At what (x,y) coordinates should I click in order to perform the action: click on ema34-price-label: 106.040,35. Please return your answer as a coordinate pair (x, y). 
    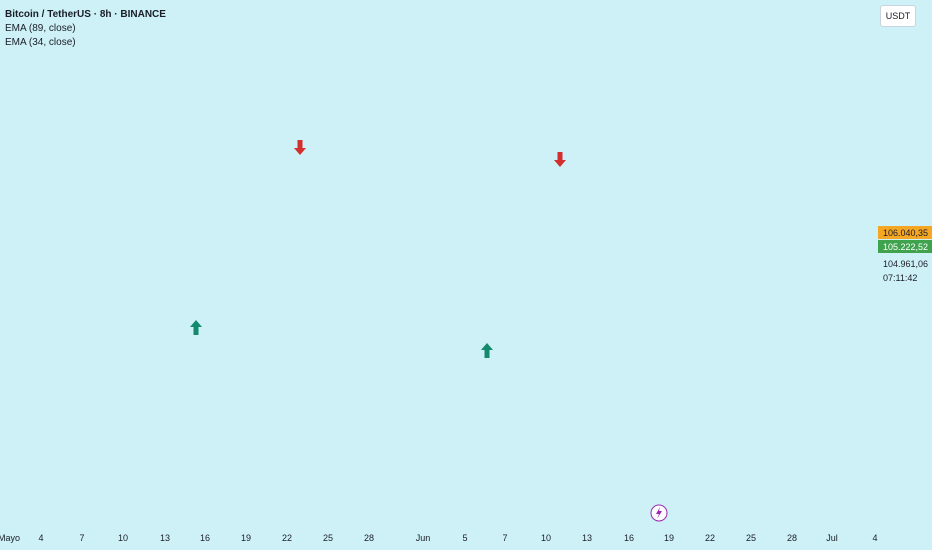
    Looking at the image, I should click on (905, 232).